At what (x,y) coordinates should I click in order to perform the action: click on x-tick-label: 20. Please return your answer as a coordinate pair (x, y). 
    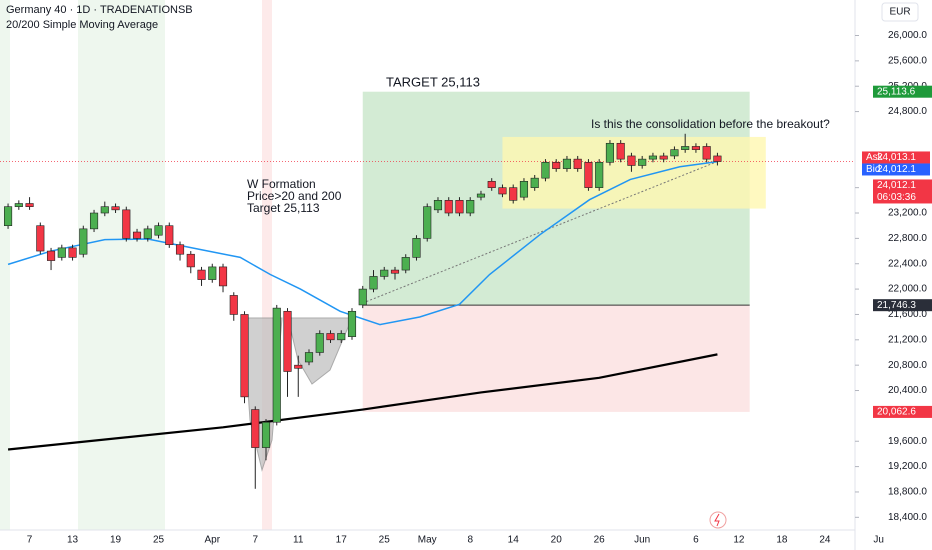
    Looking at the image, I should click on (557, 540).